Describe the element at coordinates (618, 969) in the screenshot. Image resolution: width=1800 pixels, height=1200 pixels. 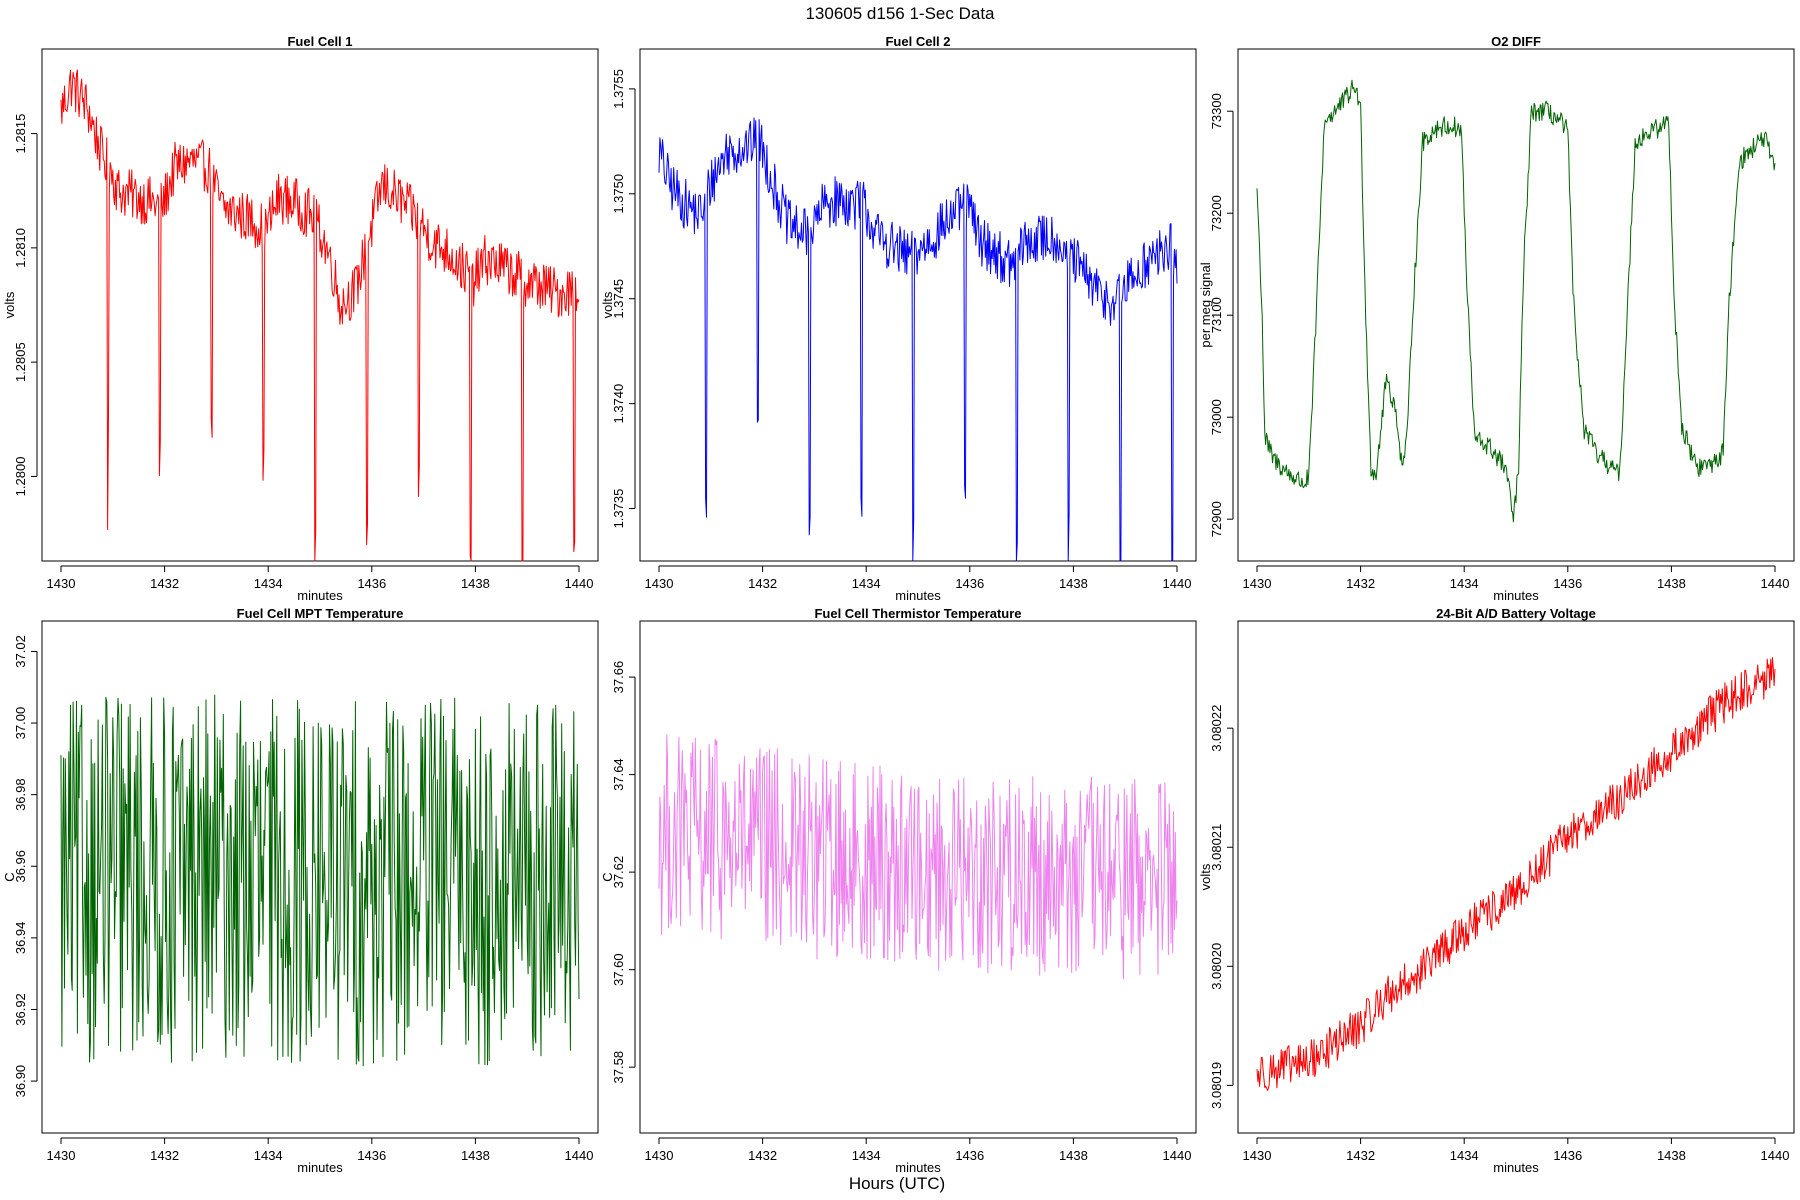
I see `y-tick-label: 37.60` at that location.